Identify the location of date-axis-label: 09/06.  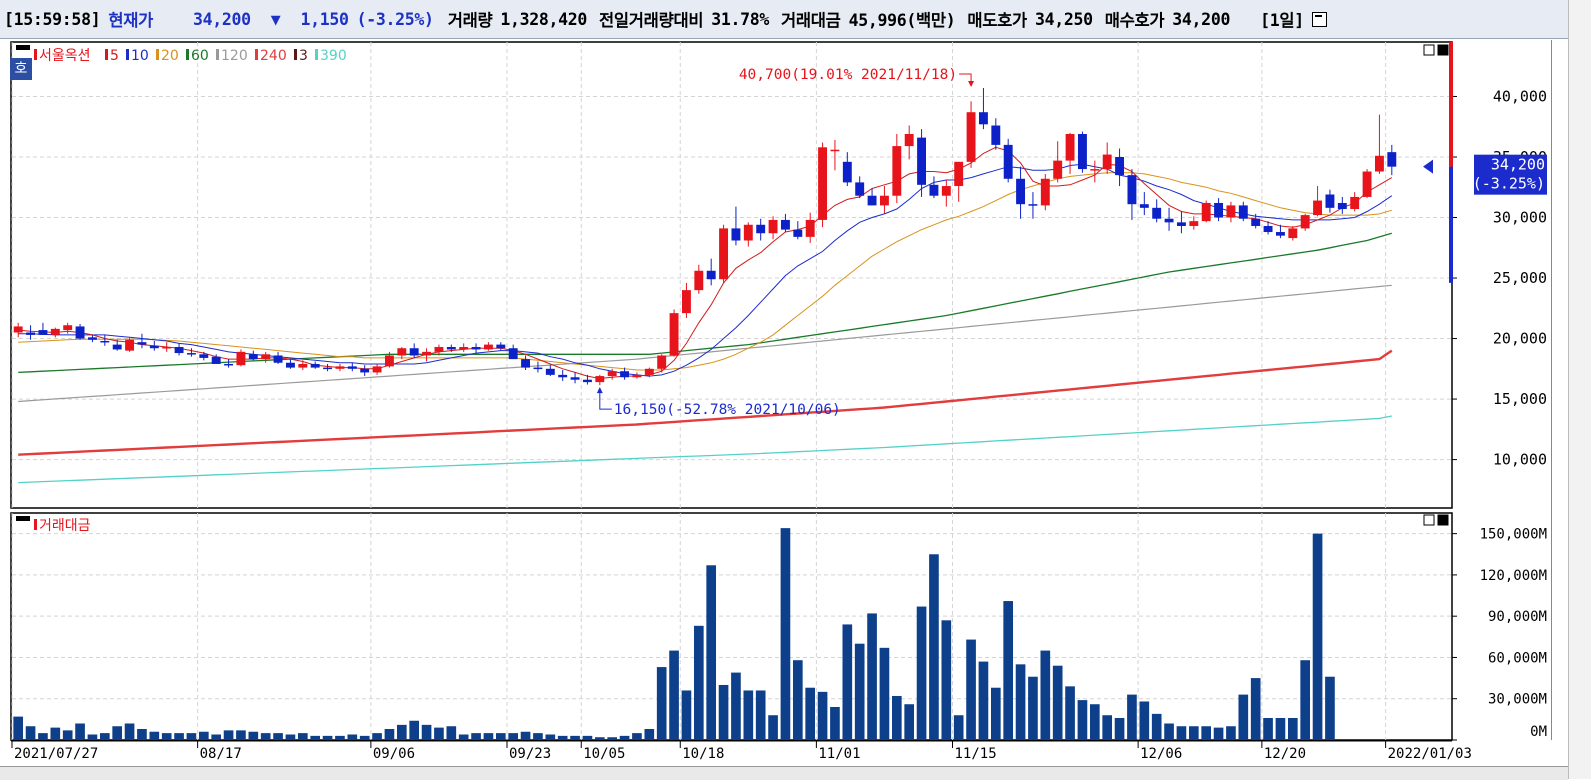
(394, 754).